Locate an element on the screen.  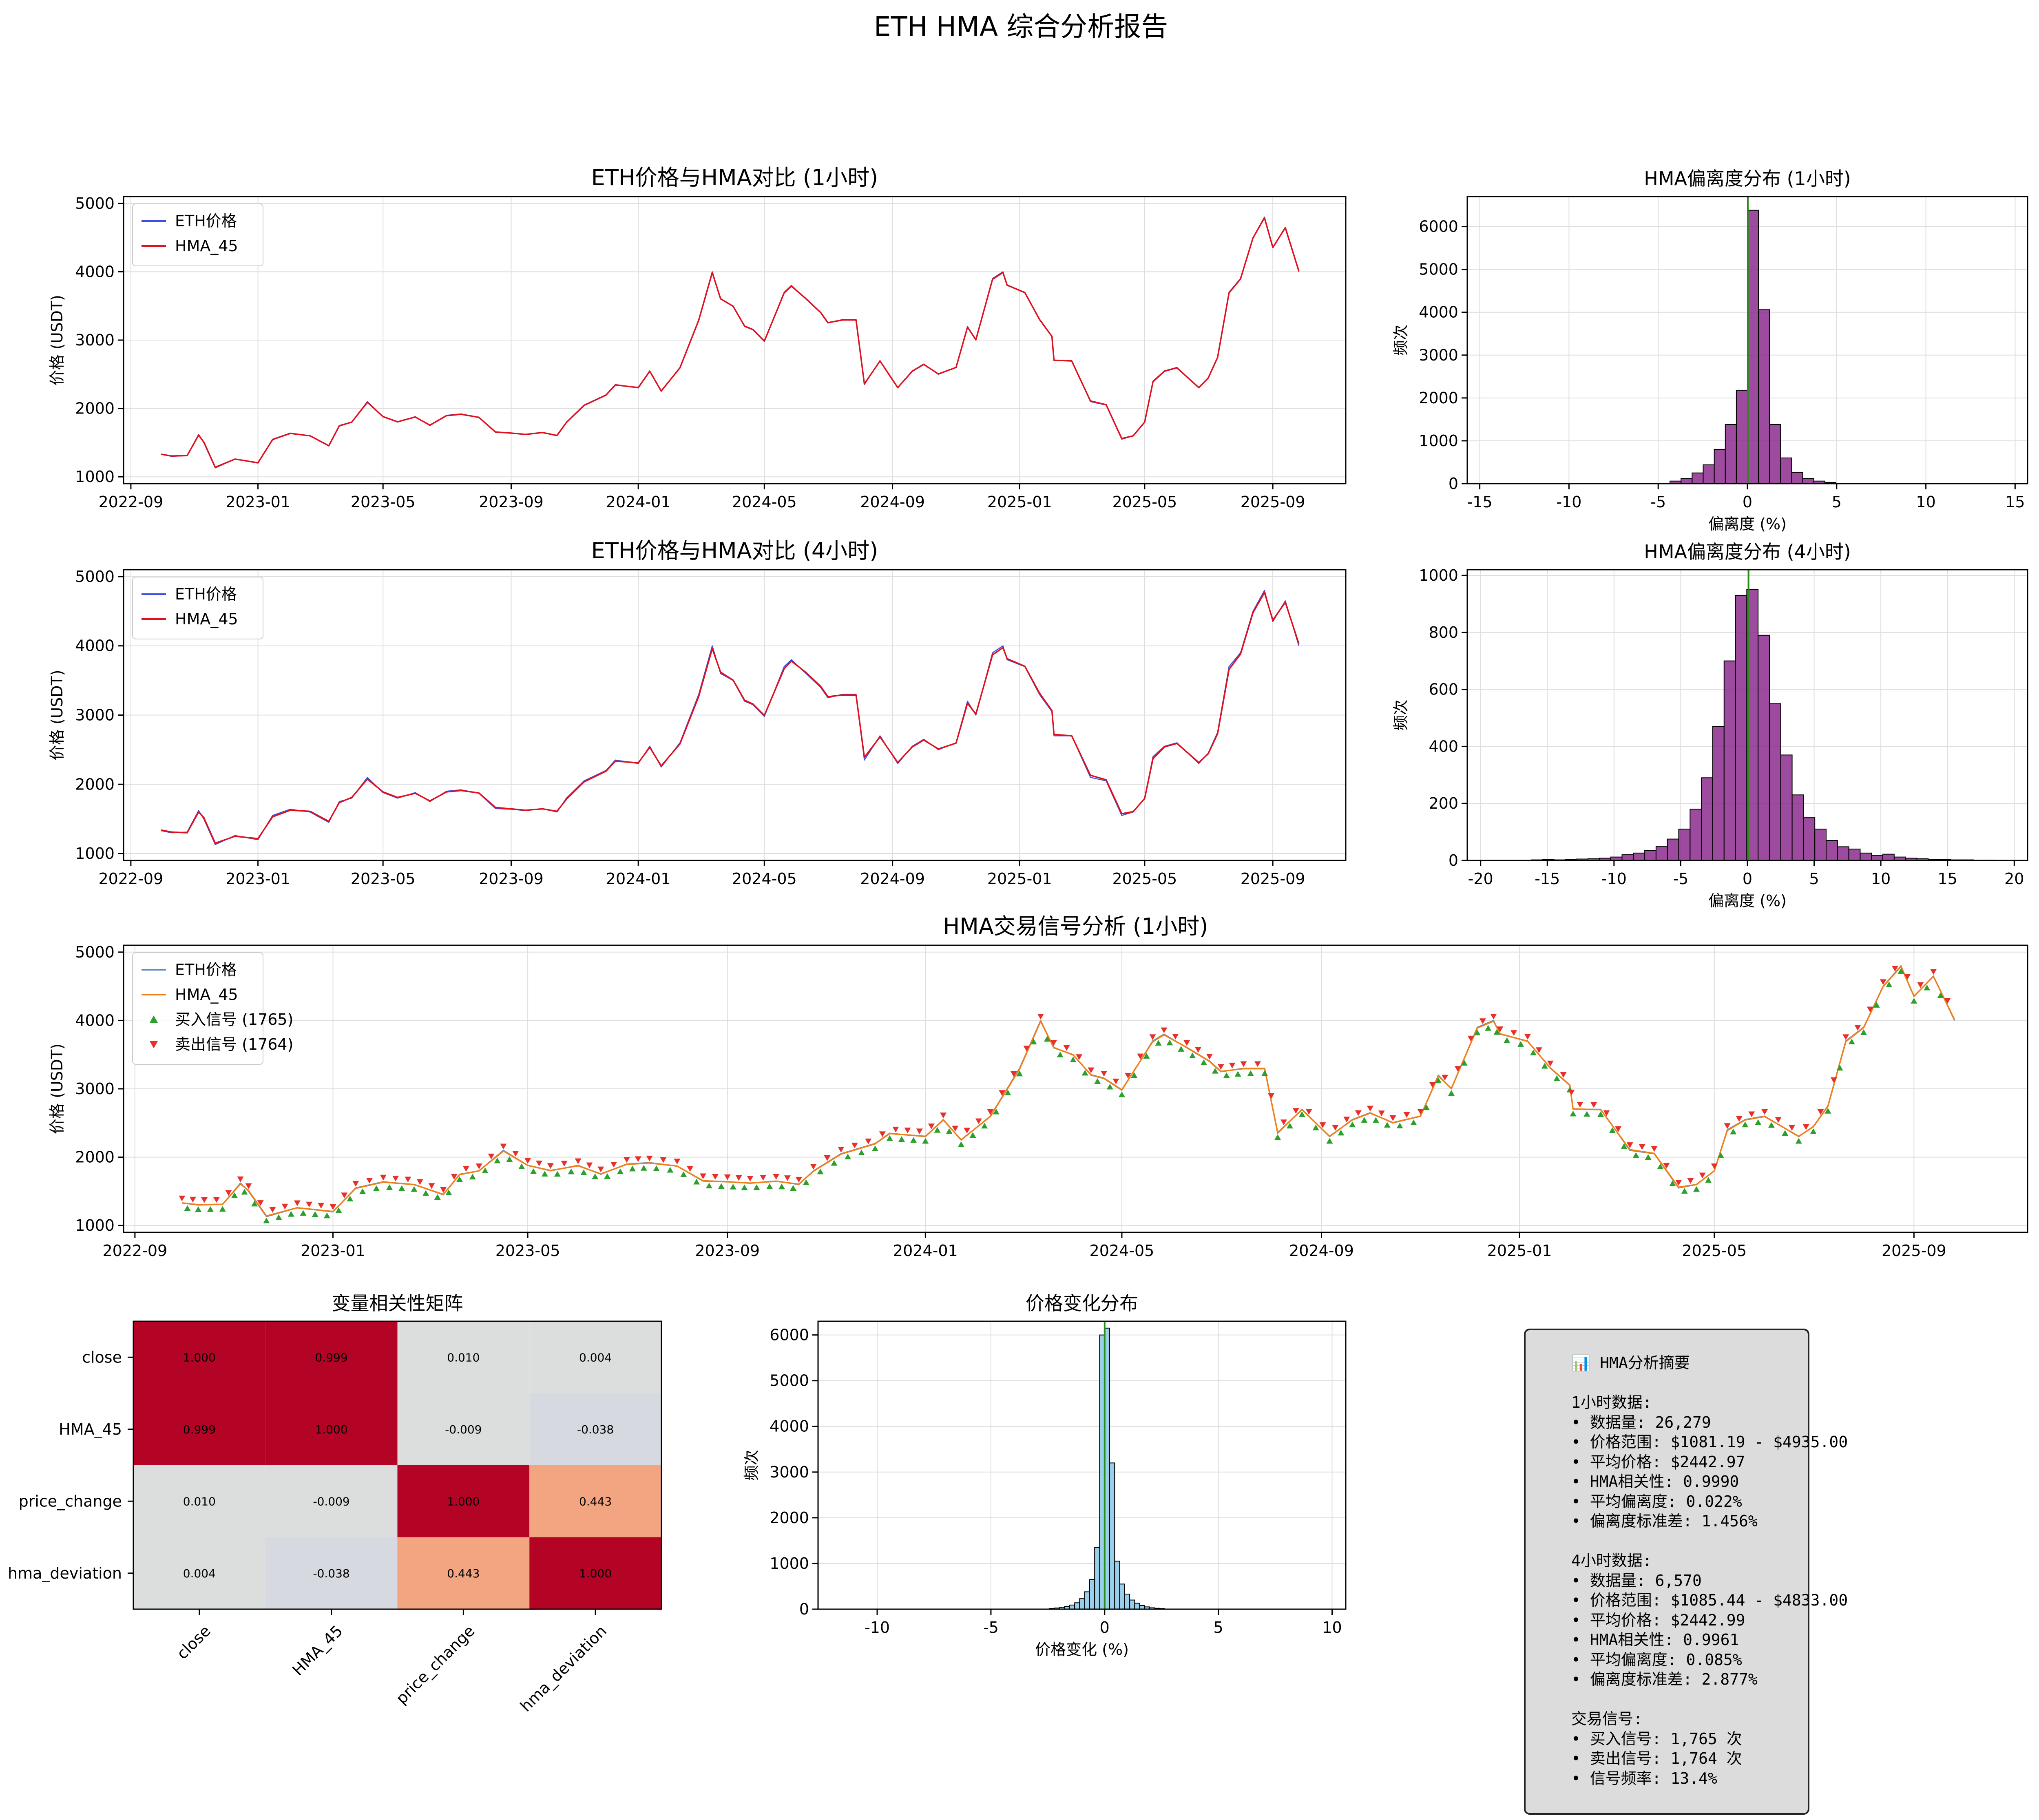
dev_hist_4h-frame is located at coordinates (1747, 715).